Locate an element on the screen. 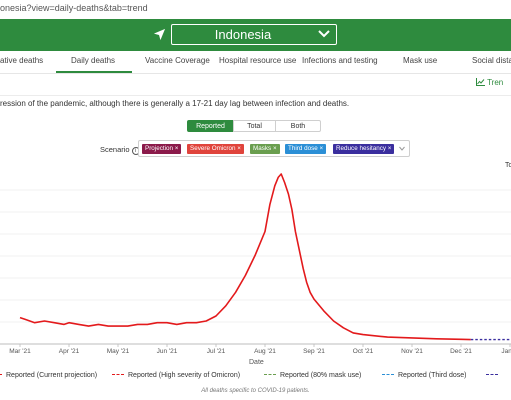 This screenshot has height=400, width=511. x-tick-label-9: Dec '21 is located at coordinates (461, 351).